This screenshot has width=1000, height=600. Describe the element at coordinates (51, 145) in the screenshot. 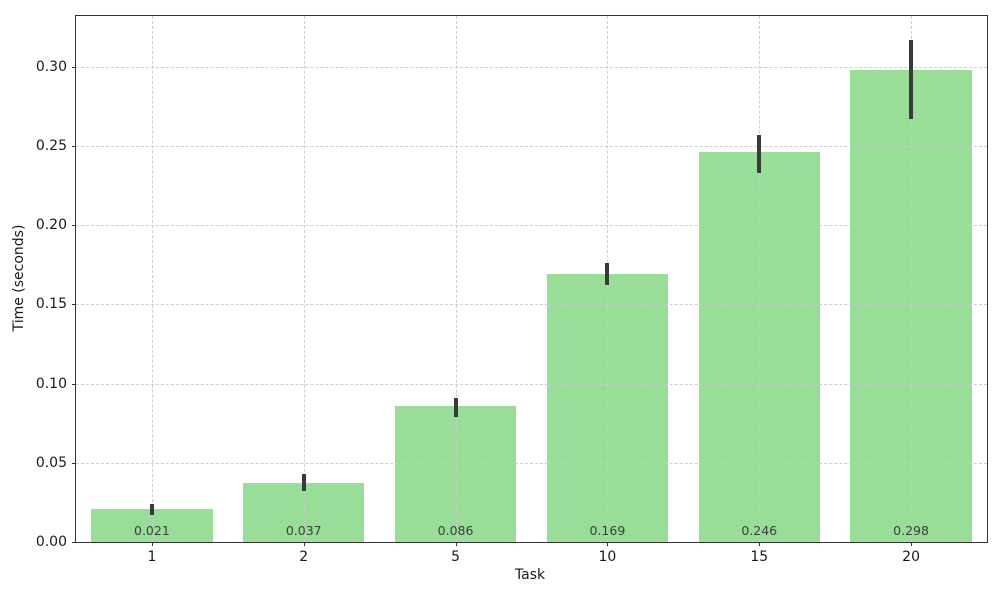

I see `y-tick-label: 0.25` at that location.